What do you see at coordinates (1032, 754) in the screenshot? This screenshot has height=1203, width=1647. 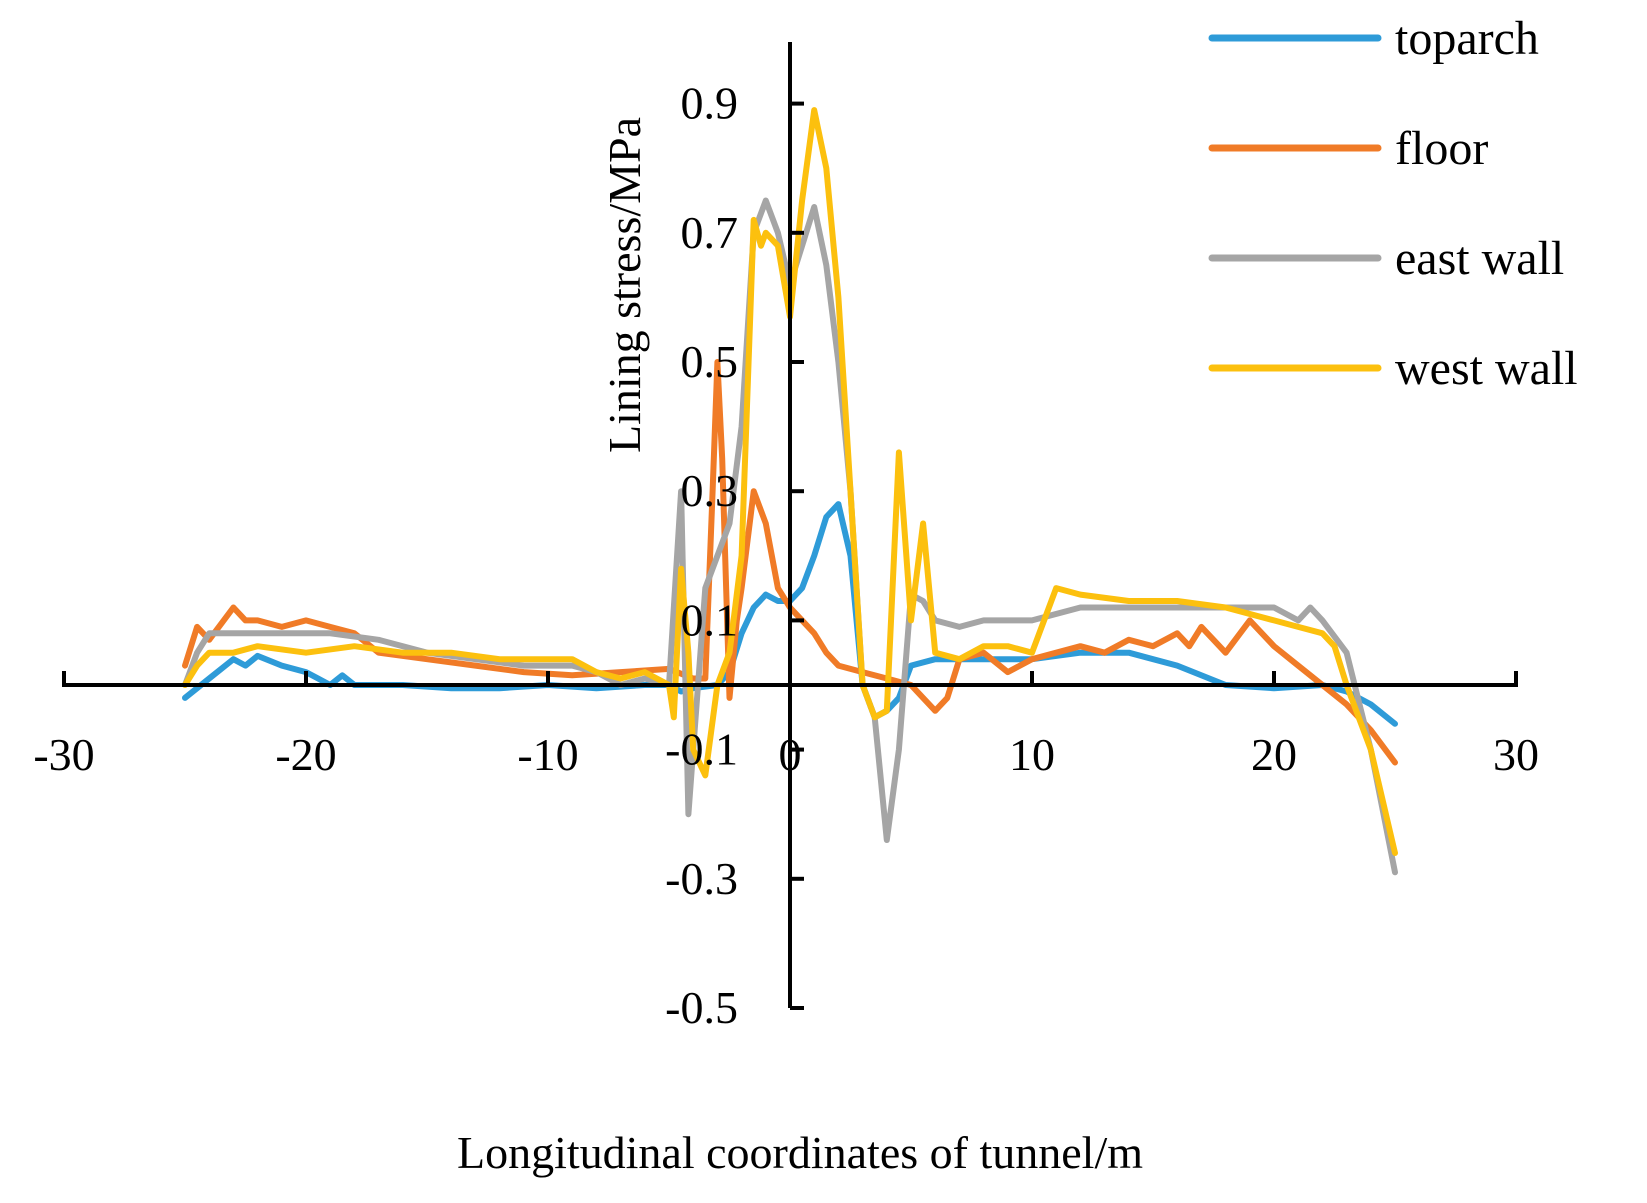 I see `x-tick-label: 10` at bounding box center [1032, 754].